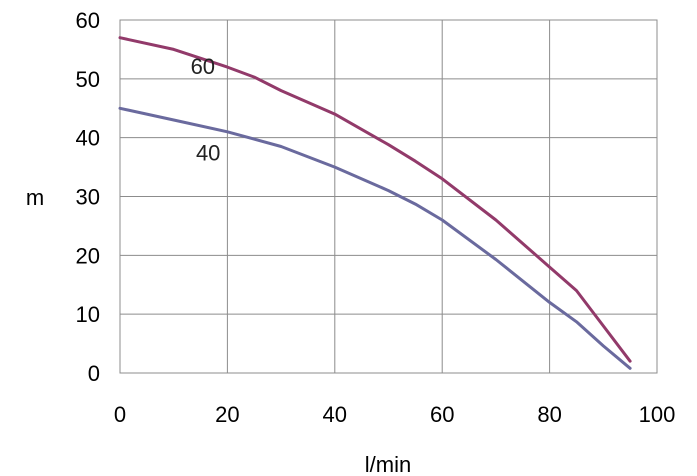  Describe the element at coordinates (94, 373) in the screenshot. I see `y-tick-label: 0` at that location.